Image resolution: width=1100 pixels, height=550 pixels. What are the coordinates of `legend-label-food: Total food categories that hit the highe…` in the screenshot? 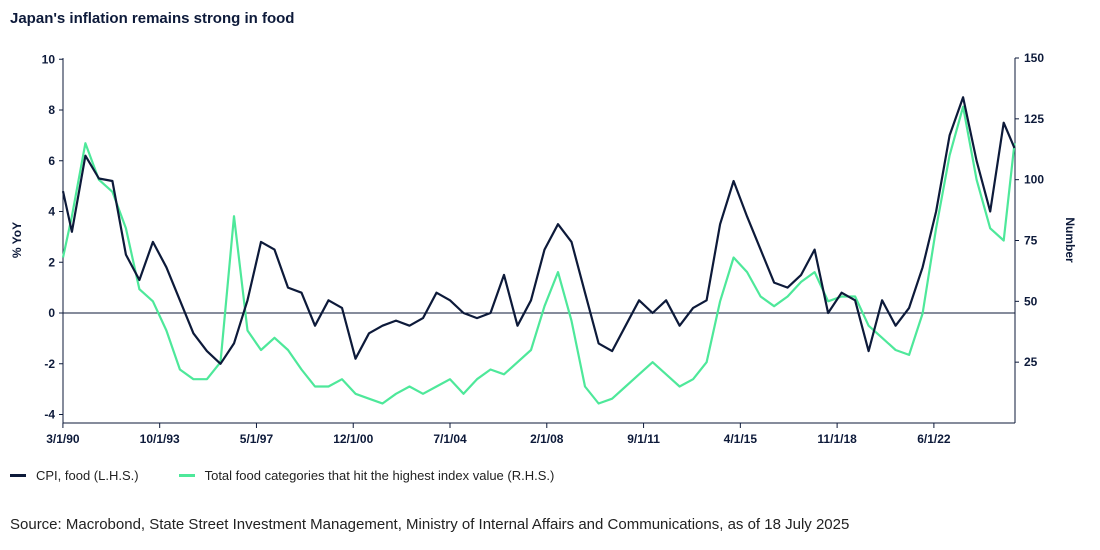 It's located at (379, 475).